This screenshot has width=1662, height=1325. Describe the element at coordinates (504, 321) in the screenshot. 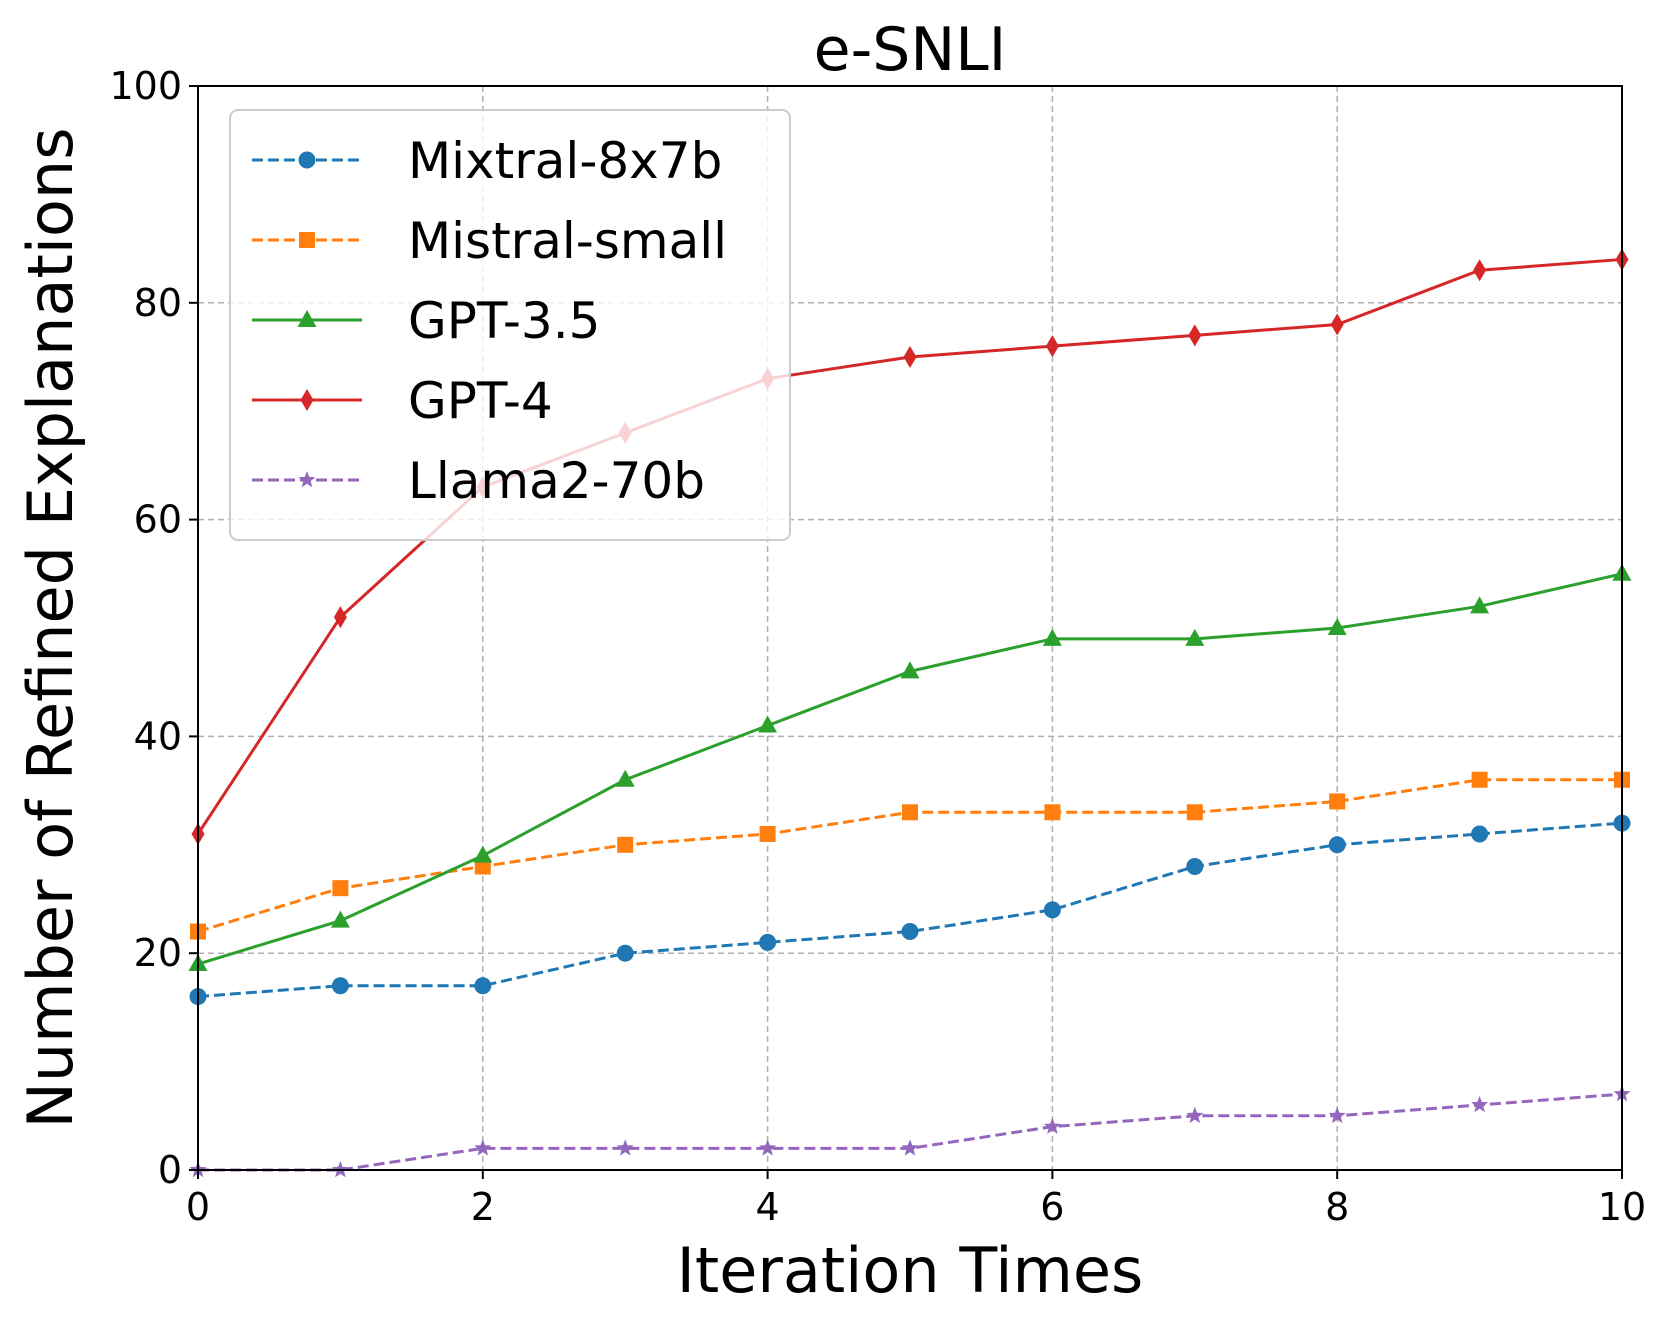

I see `legend-label: GPT-3.5` at that location.